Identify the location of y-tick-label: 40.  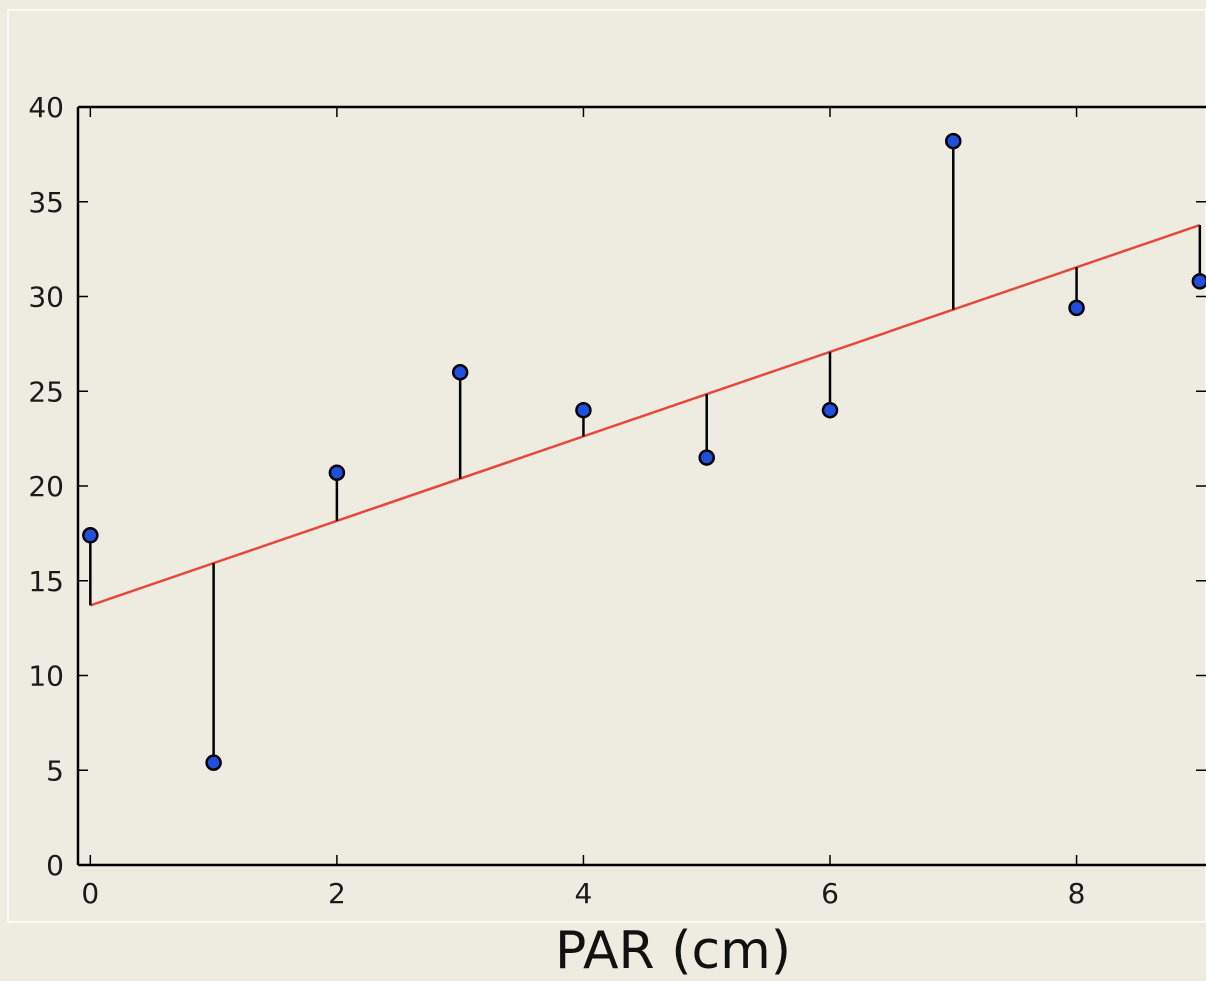
(46, 107).